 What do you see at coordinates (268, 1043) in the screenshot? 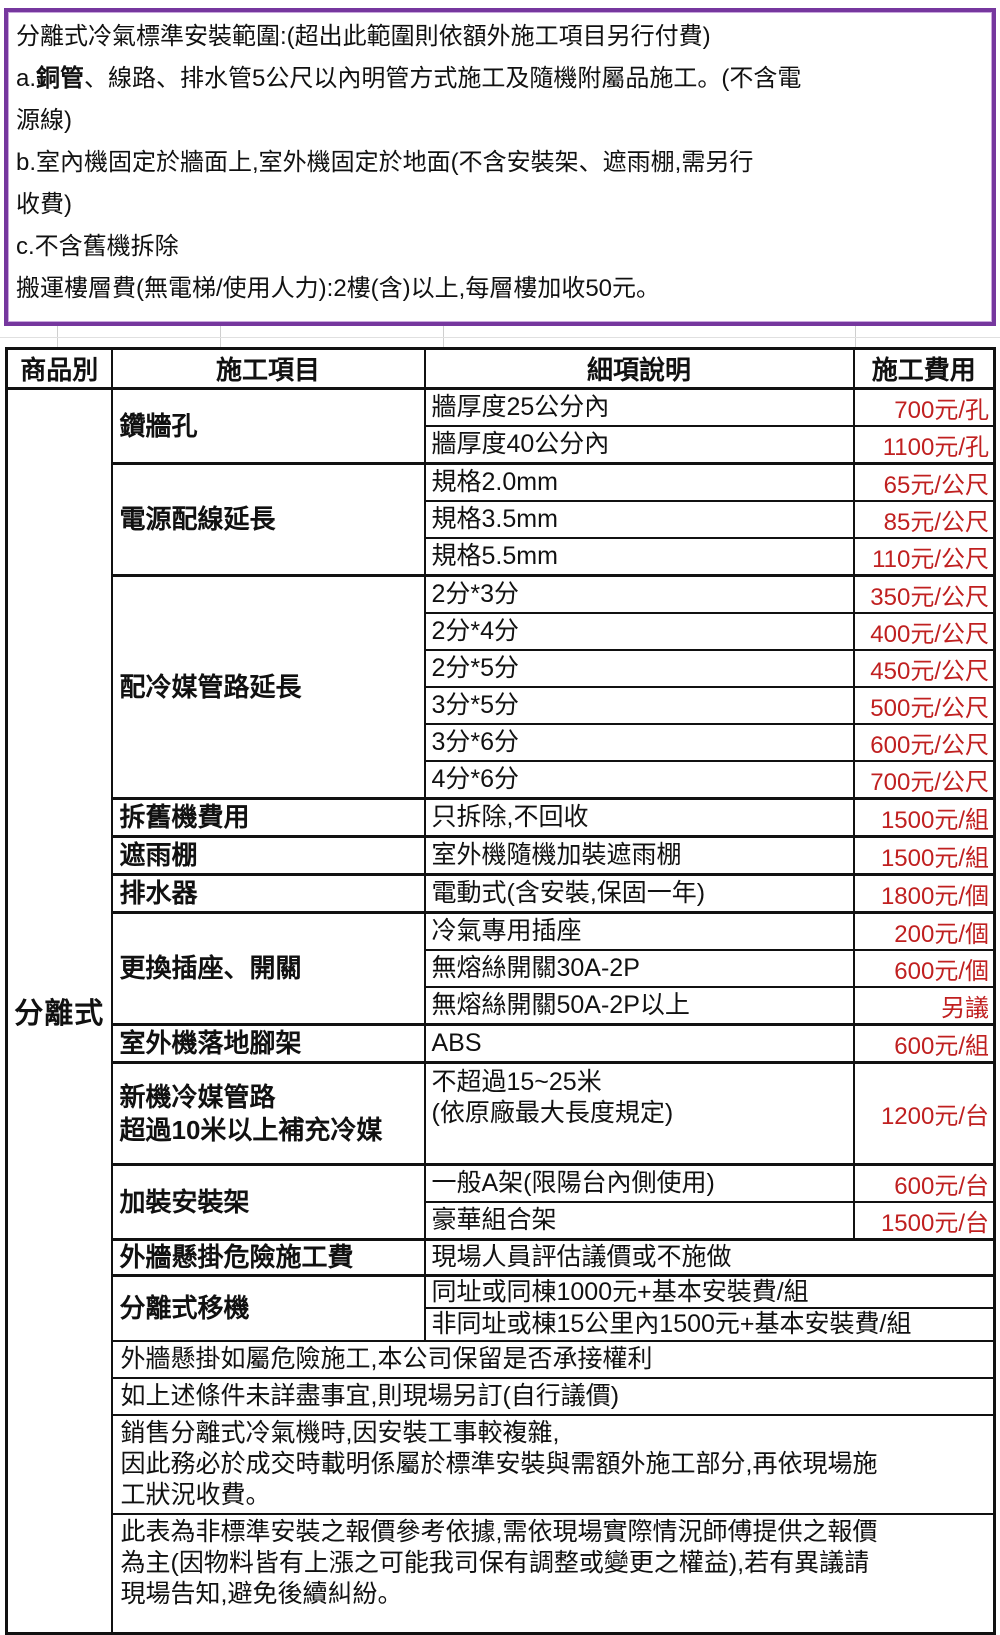
I see `work-item-cell: 室外機落地腳架` at bounding box center [268, 1043].